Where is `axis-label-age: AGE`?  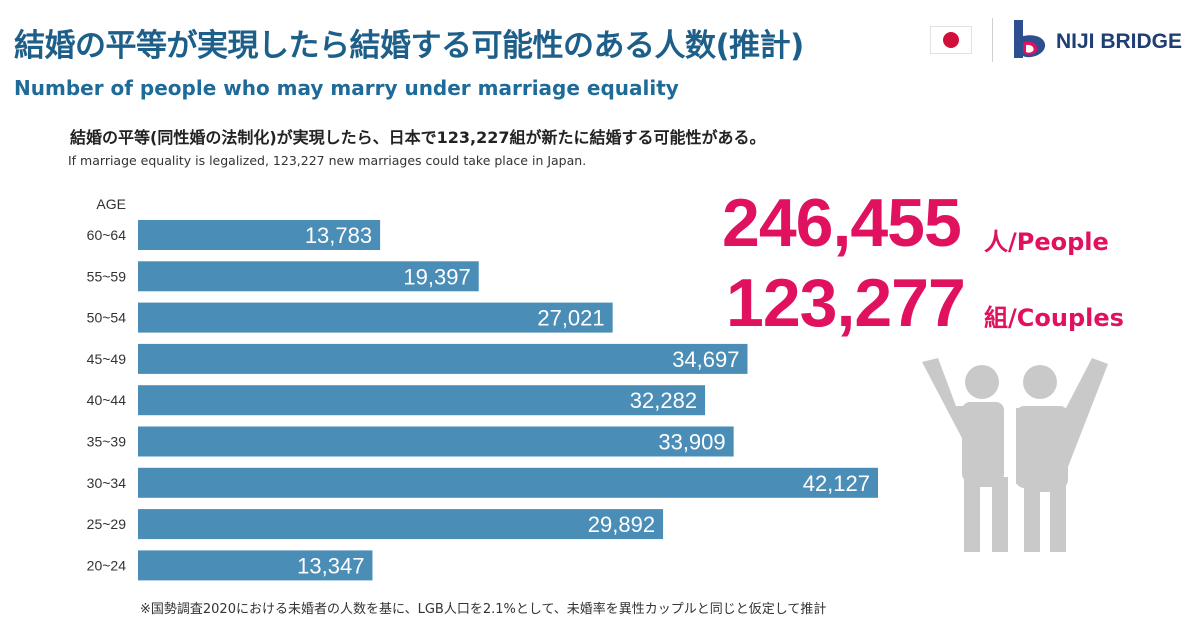
axis-label-age: AGE is located at coordinates (111, 204).